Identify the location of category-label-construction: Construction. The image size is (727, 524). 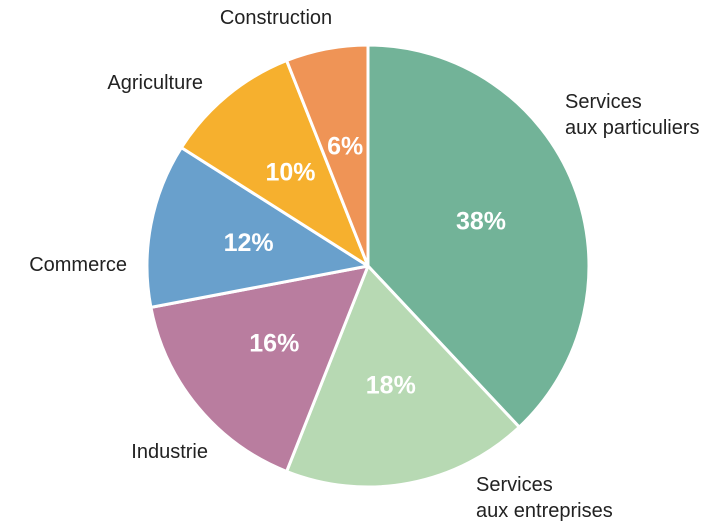
(276, 18).